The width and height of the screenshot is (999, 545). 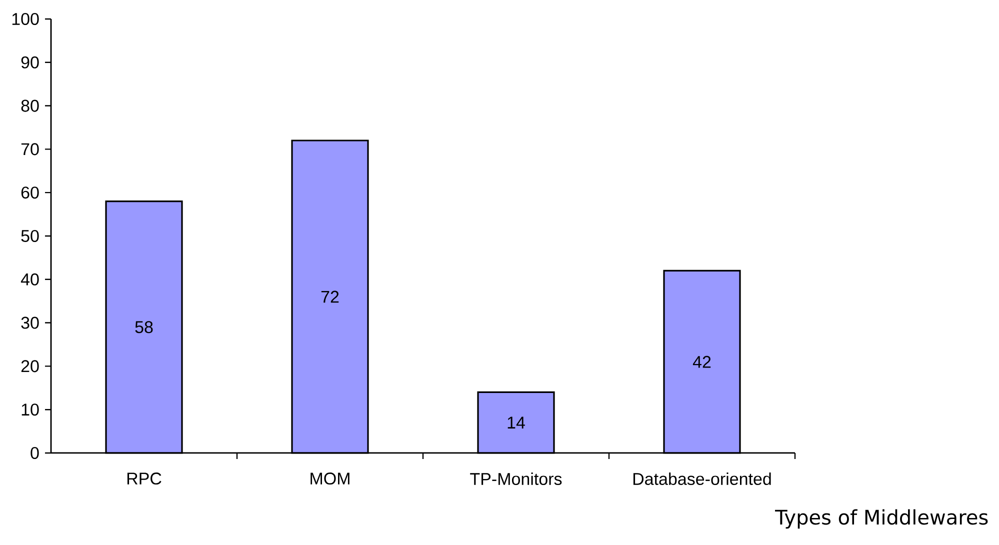 What do you see at coordinates (702, 479) in the screenshot?
I see `x-tick-label: Database-oriented` at bounding box center [702, 479].